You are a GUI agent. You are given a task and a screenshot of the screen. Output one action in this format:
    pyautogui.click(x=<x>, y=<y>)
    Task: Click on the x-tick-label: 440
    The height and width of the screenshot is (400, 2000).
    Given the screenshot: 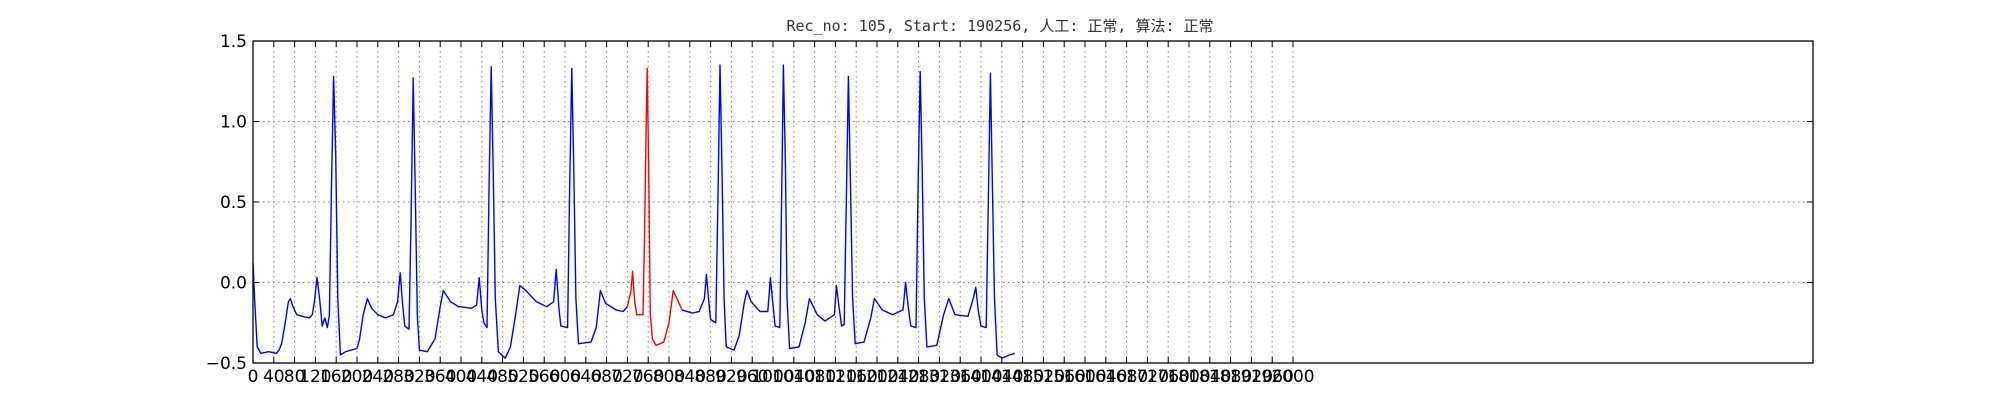 What is the action you would take?
    pyautogui.click(x=482, y=377)
    